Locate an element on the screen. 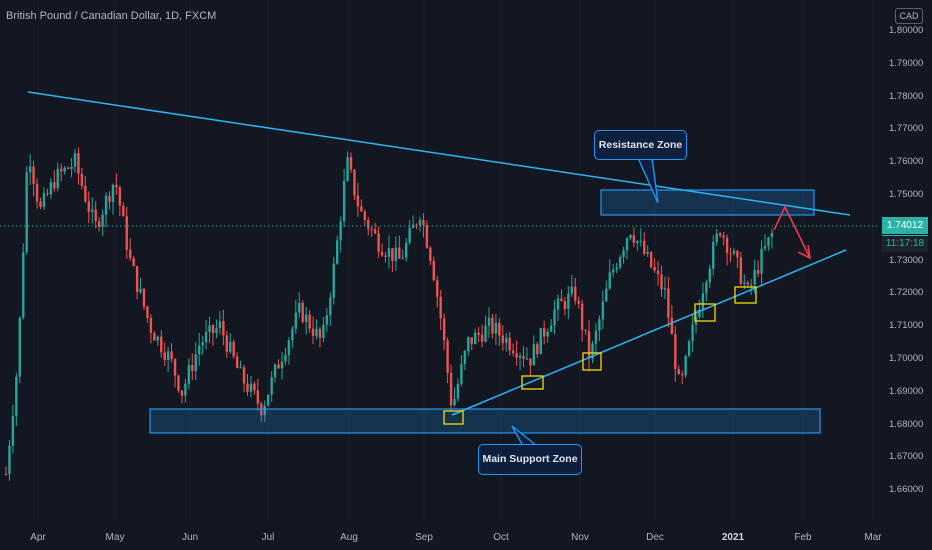 The image size is (932, 550). support-zone is located at coordinates (485, 421).